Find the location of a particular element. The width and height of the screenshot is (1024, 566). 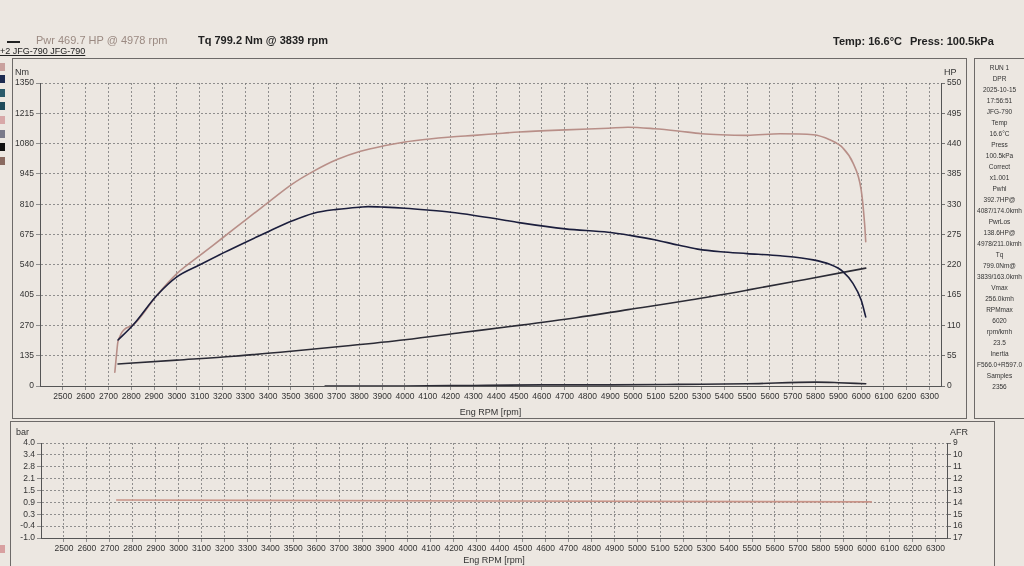

y2-axis-title: AFR is located at coordinates (959, 431).